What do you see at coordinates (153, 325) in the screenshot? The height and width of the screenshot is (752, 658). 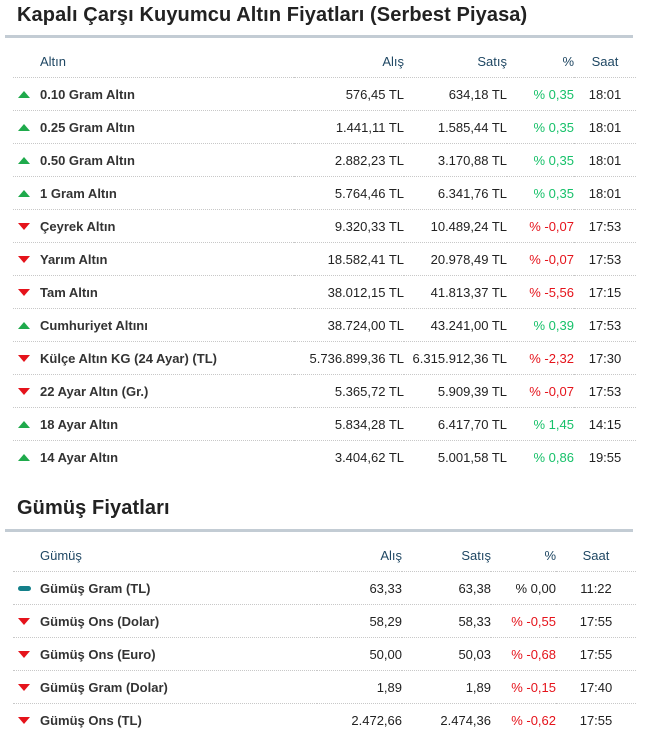 I see `item-name: Cumhuriyet Altını` at bounding box center [153, 325].